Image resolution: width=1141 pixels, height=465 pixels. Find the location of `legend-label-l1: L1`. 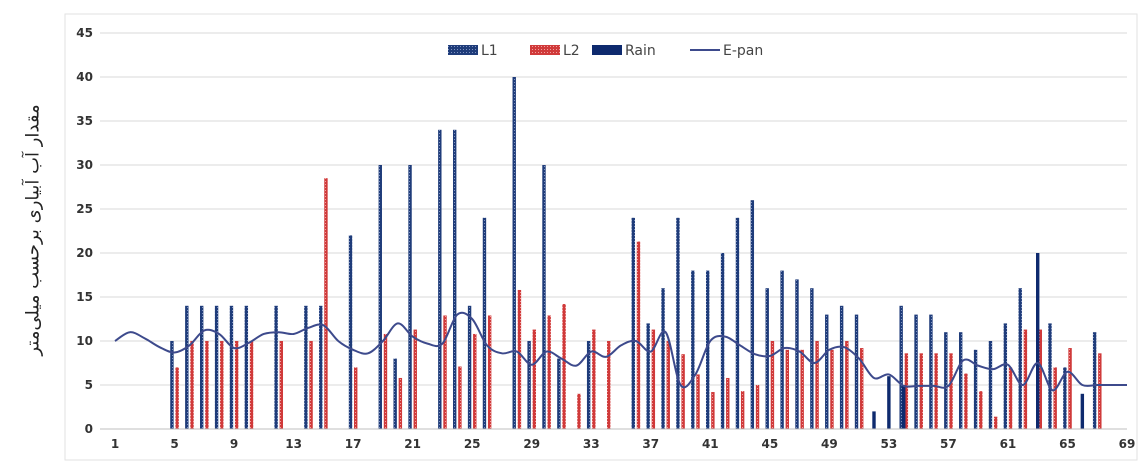

legend-label-l1: L1 is located at coordinates (489, 51).